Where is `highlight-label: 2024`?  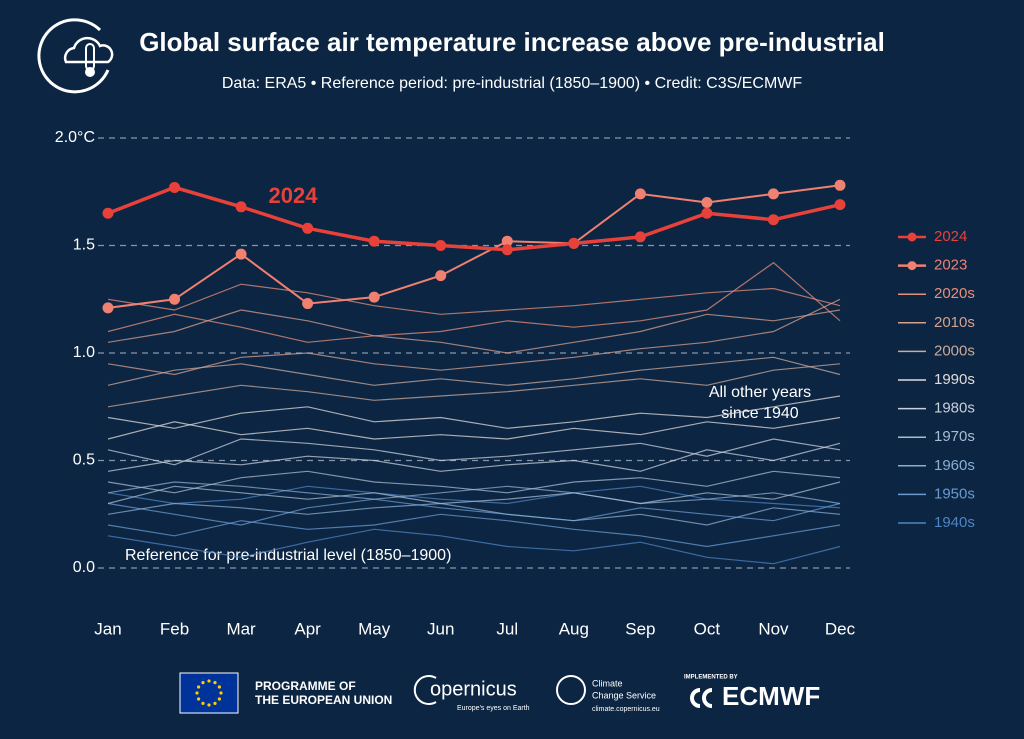
highlight-label: 2024 is located at coordinates (294, 195).